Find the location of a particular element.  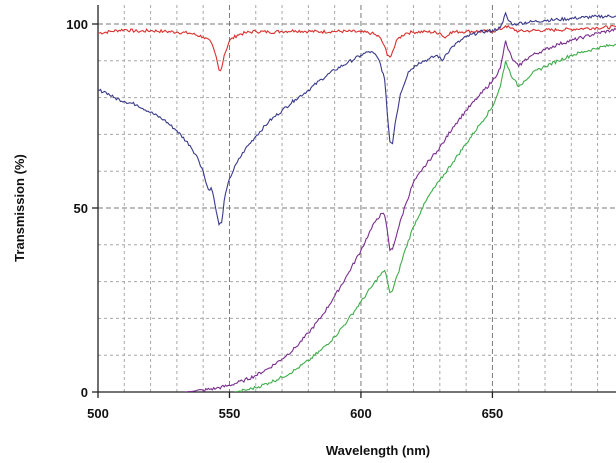

x-tick-label: 600 is located at coordinates (361, 413).